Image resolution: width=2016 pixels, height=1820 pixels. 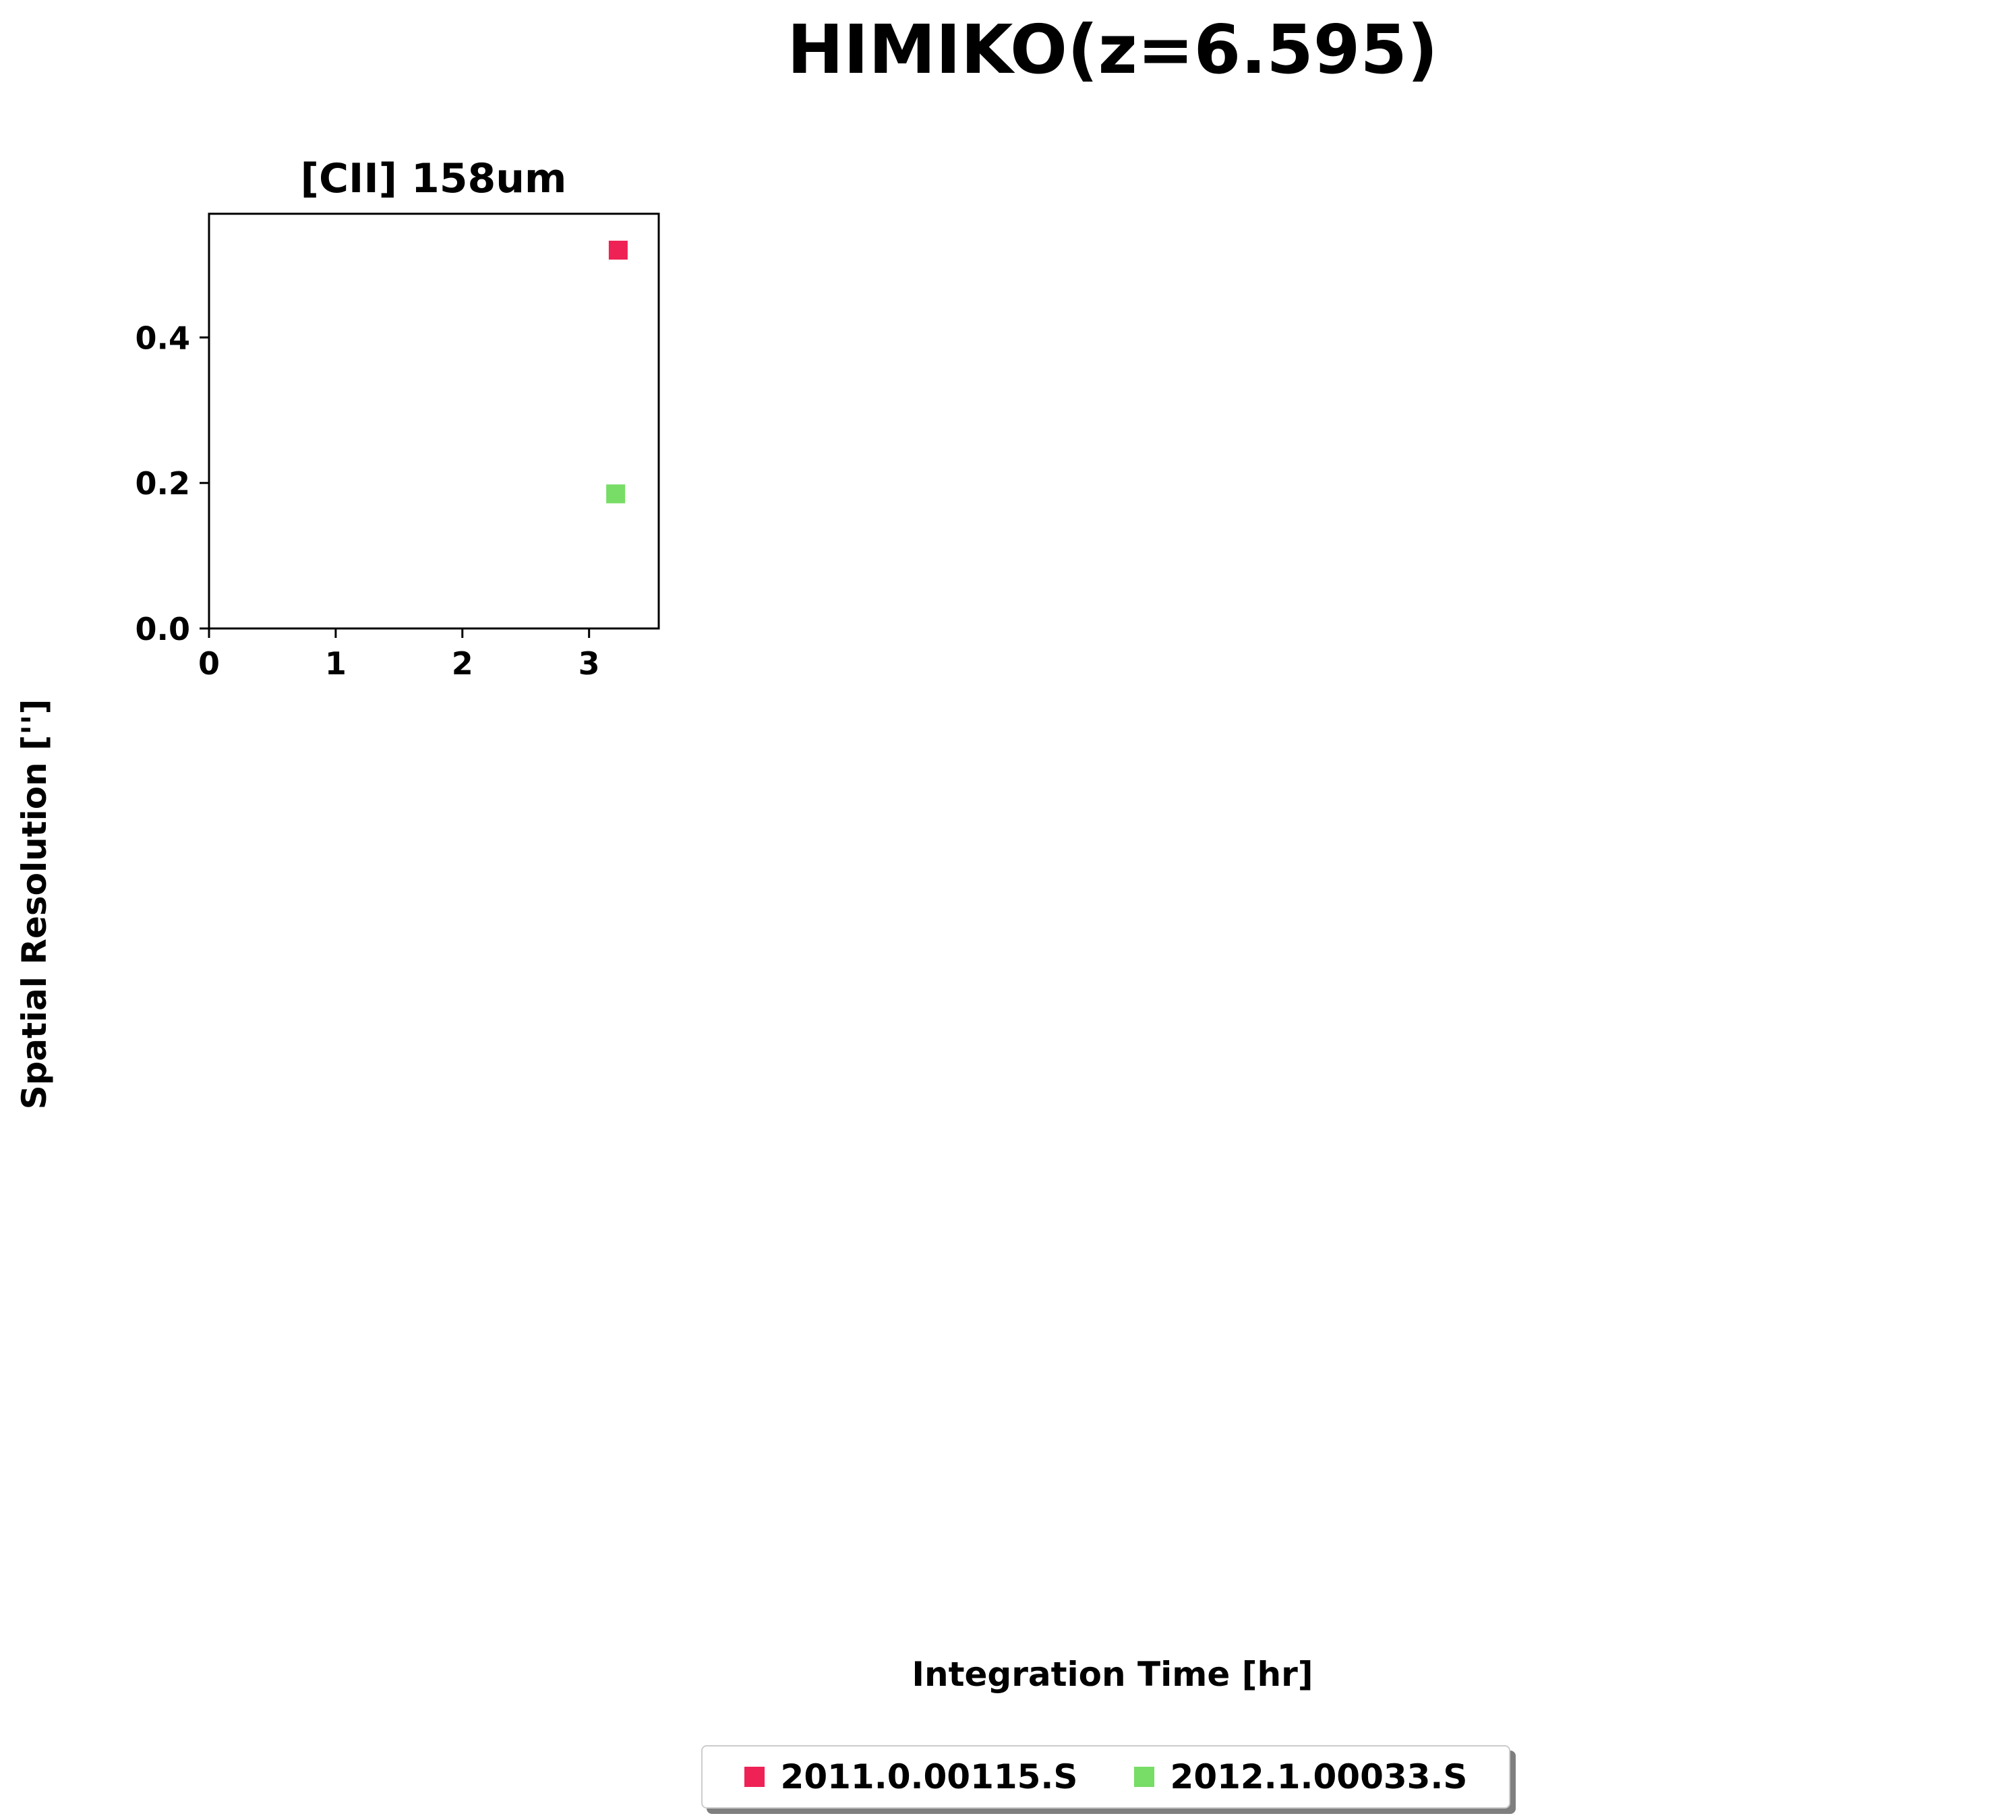 What do you see at coordinates (1143, 1777) in the screenshot?
I see `legend-swatch-2012` at bounding box center [1143, 1777].